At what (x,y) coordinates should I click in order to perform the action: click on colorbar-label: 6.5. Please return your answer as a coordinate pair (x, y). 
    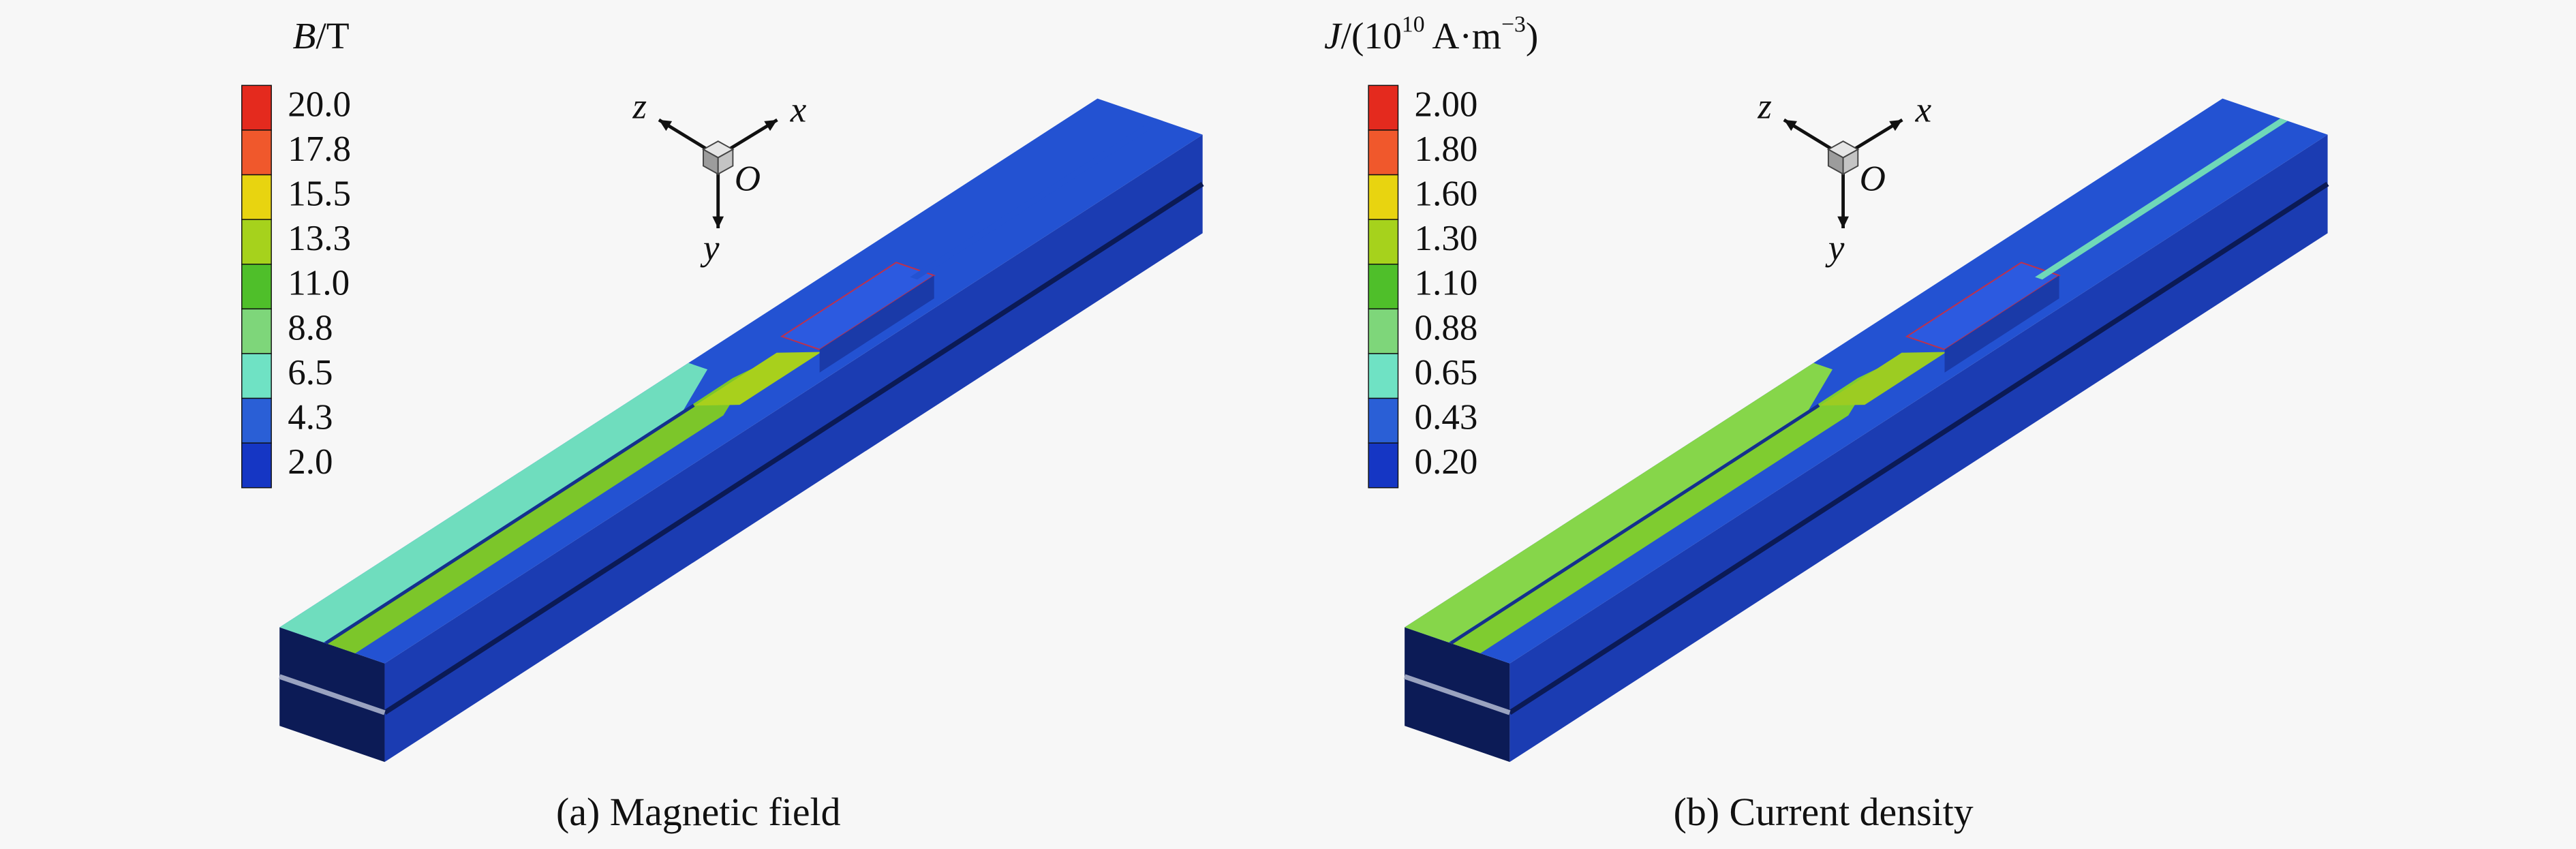
    Looking at the image, I should click on (310, 372).